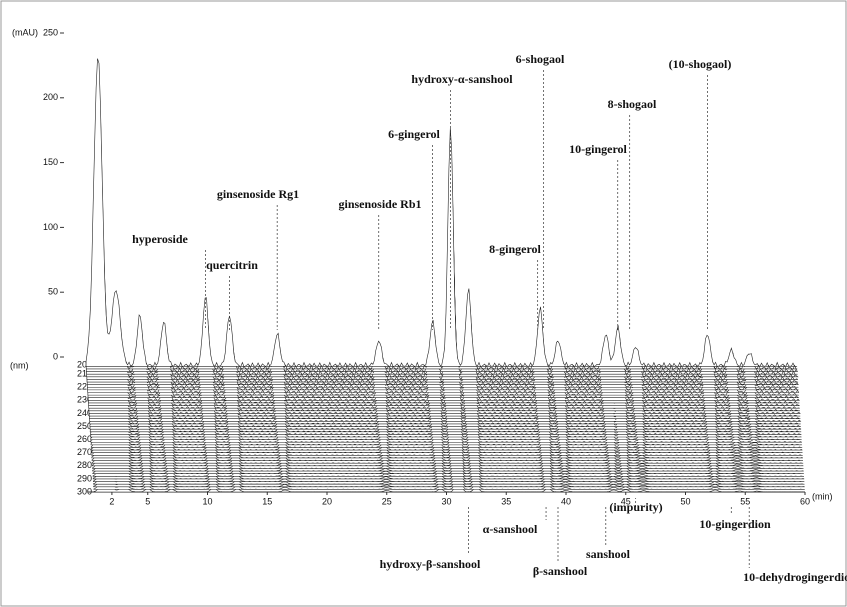  Describe the element at coordinates (55, 356) in the screenshot. I see `y-tick-label: 0` at that location.